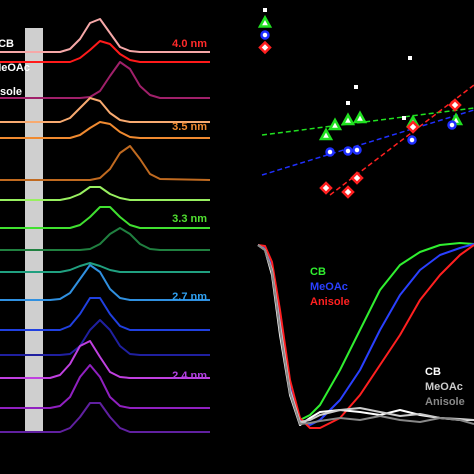 The image size is (474, 474). Describe the element at coordinates (7, 44) in the screenshot. I see `solvent-label: CB` at that location.